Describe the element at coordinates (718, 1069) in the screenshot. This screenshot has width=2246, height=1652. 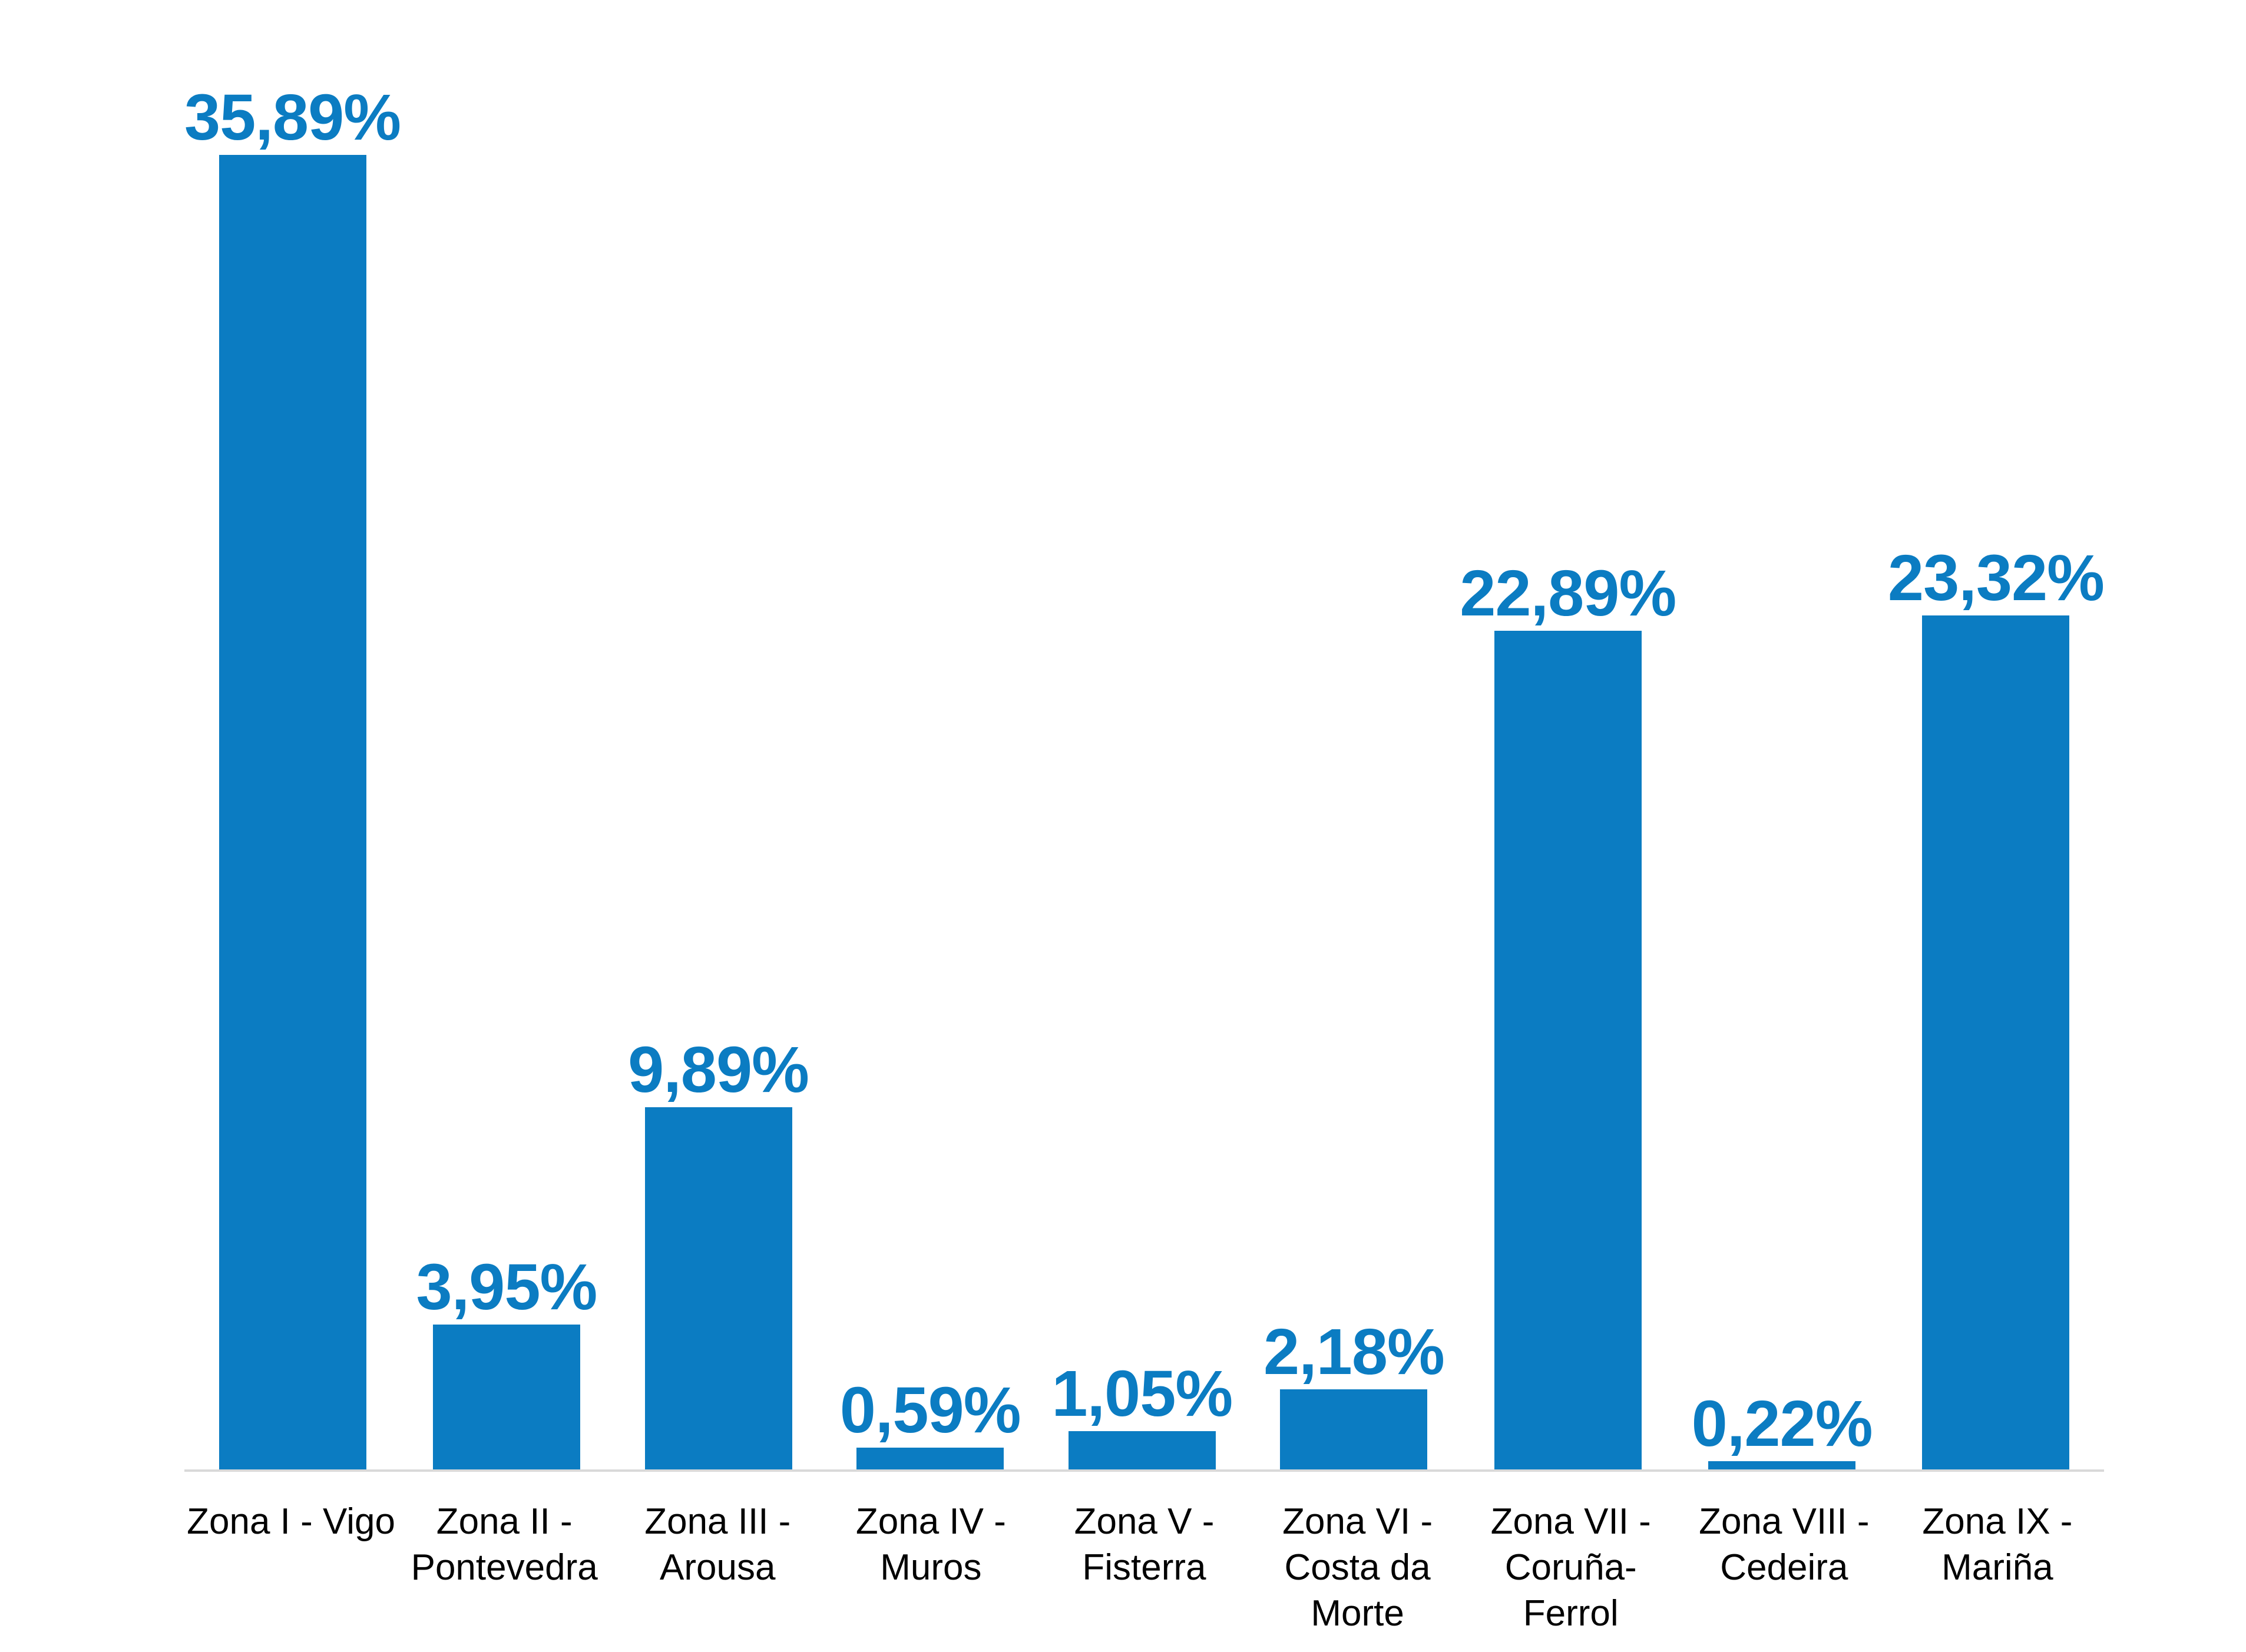
I see `bar-value-label: 9,89%` at that location.